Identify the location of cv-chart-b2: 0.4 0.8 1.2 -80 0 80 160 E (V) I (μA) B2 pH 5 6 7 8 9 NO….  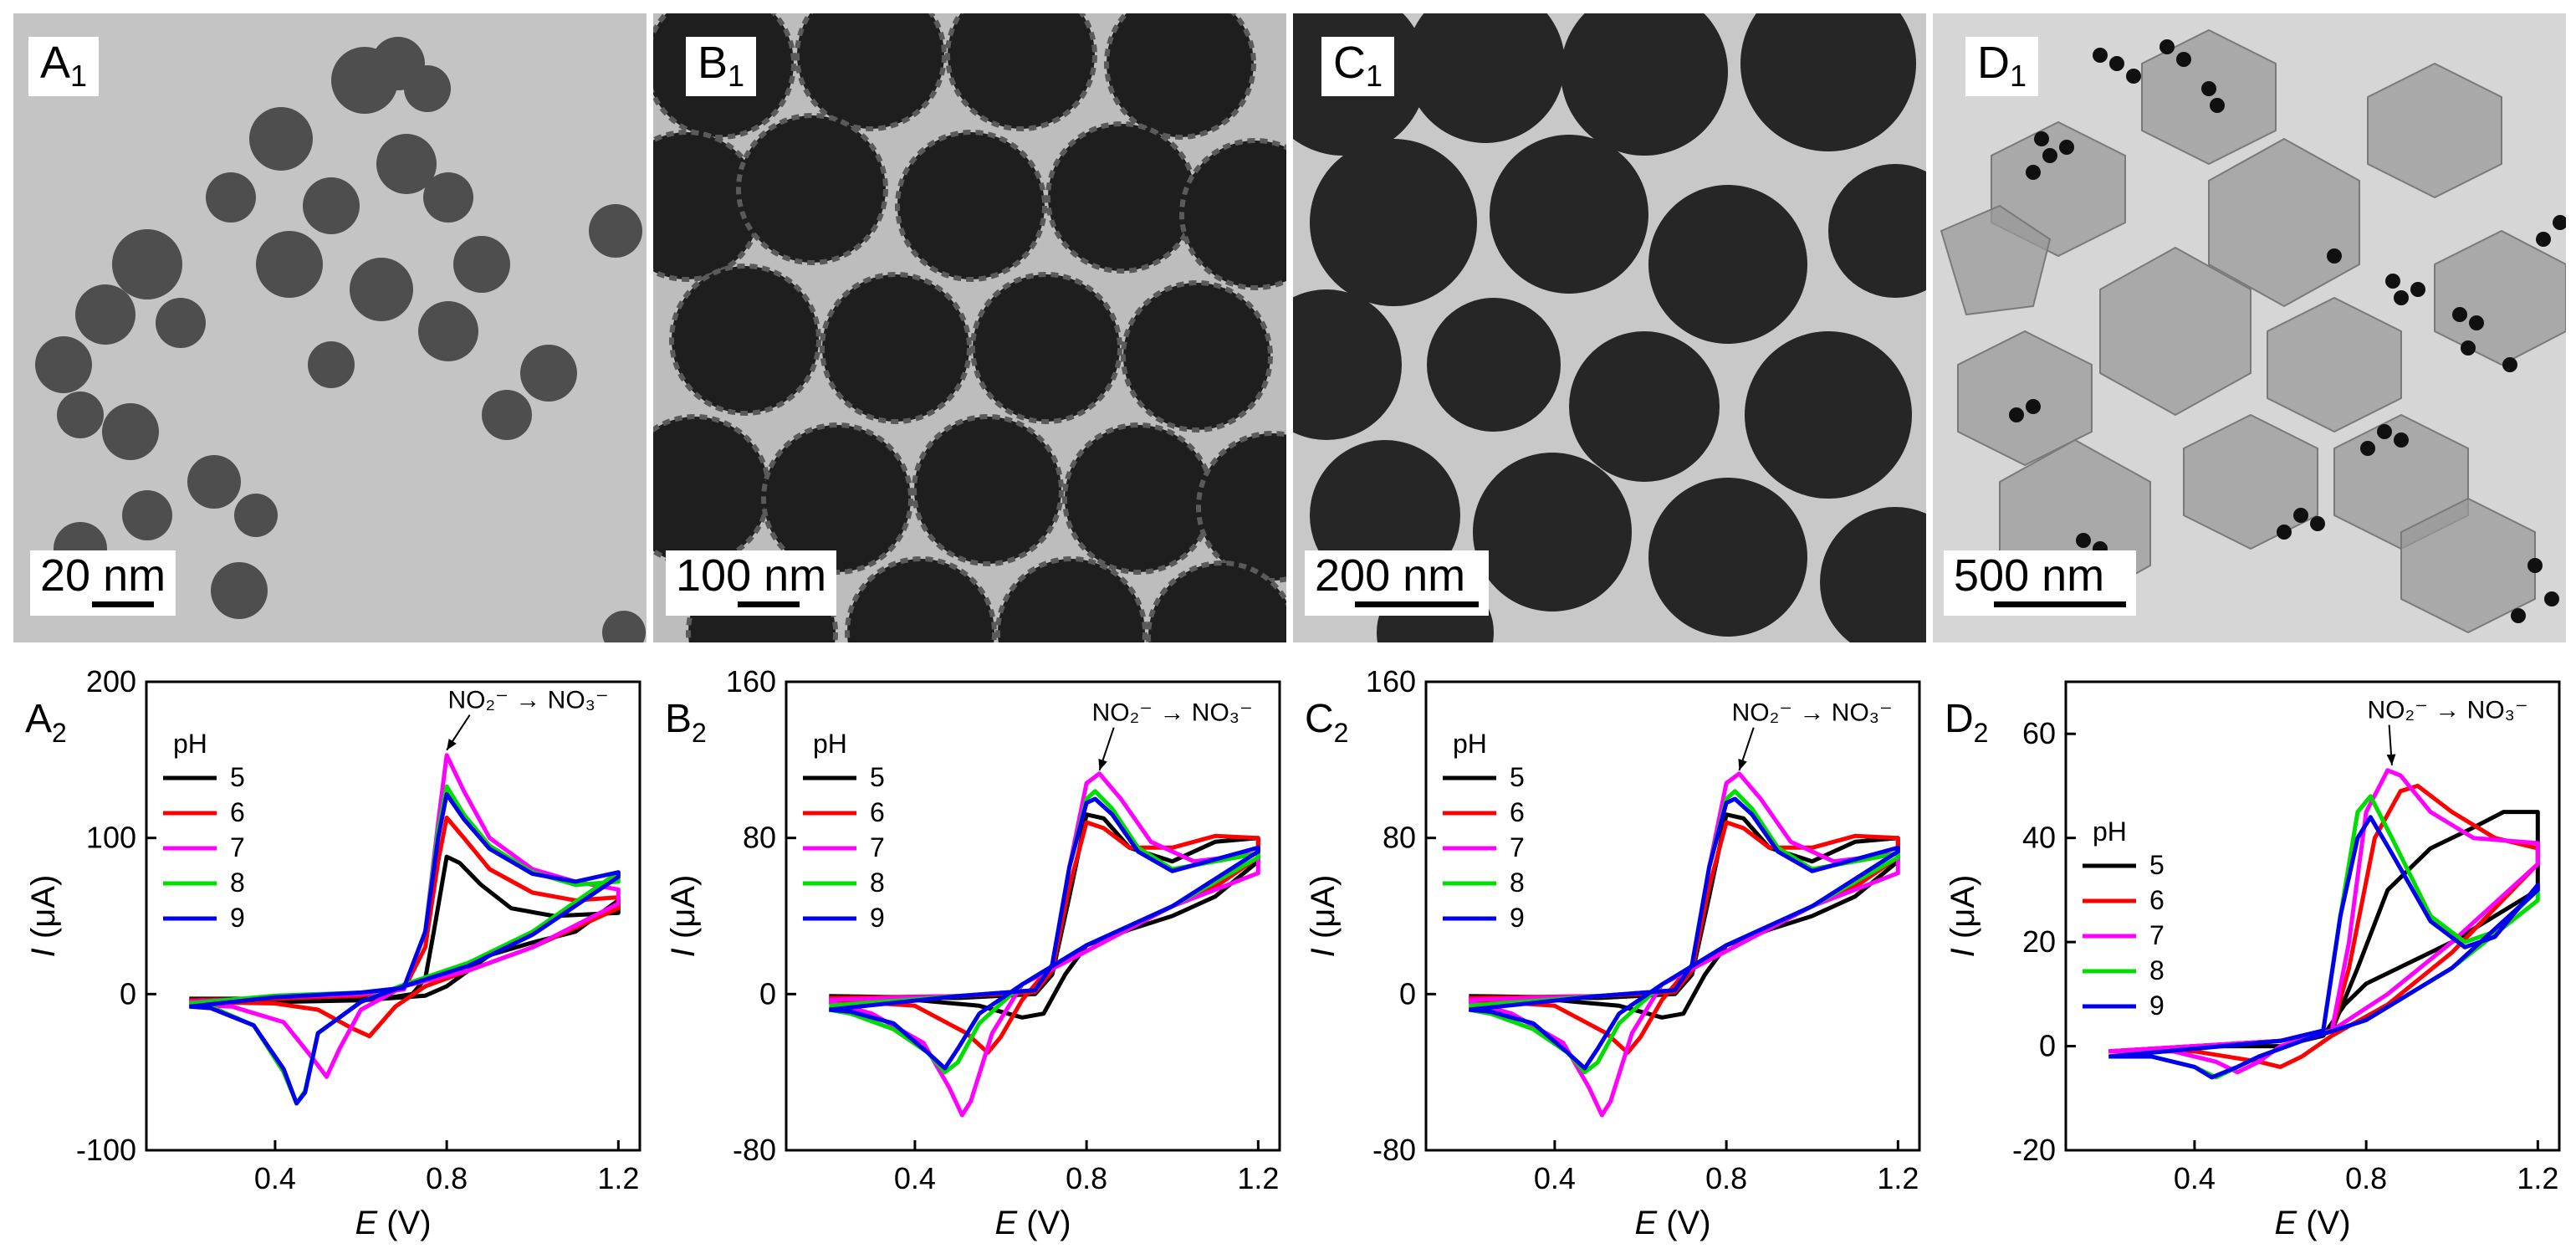
(973, 952).